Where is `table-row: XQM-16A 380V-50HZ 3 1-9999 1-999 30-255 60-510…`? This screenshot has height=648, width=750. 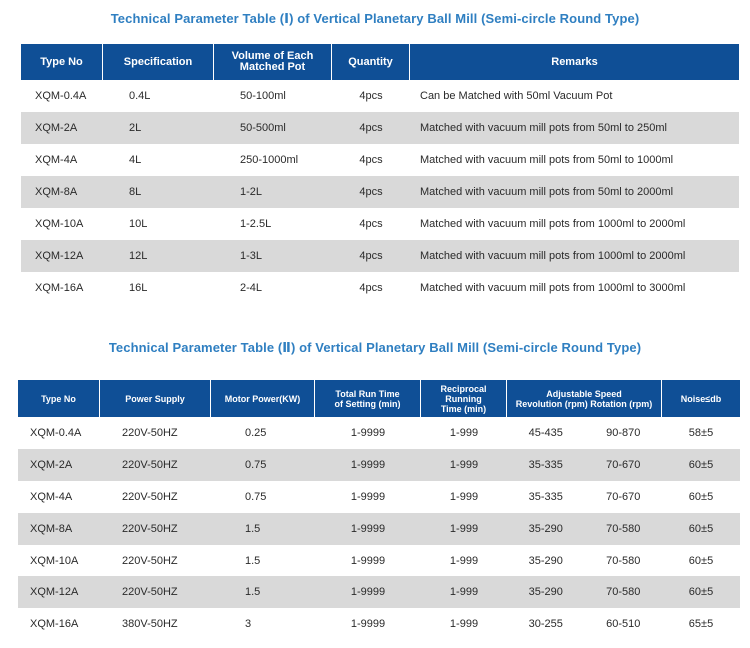 table-row: XQM-16A 380V-50HZ 3 1-9999 1-999 30-255 60-510… is located at coordinates (379, 624).